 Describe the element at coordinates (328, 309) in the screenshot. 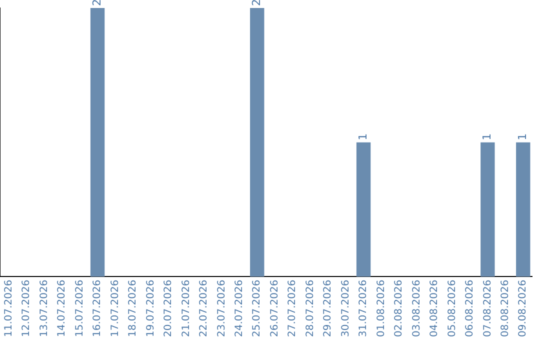

I see `x-tick-label: 29.07.2026` at that location.